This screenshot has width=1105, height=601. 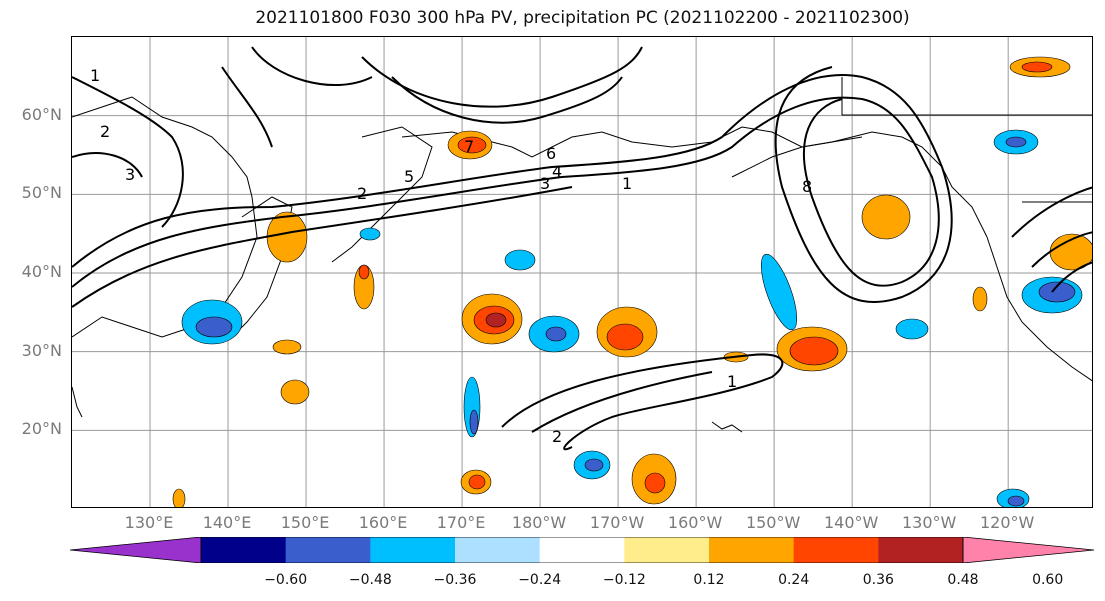 What do you see at coordinates (286, 580) in the screenshot?
I see `colorbar-tick-label: −0.60` at bounding box center [286, 580].